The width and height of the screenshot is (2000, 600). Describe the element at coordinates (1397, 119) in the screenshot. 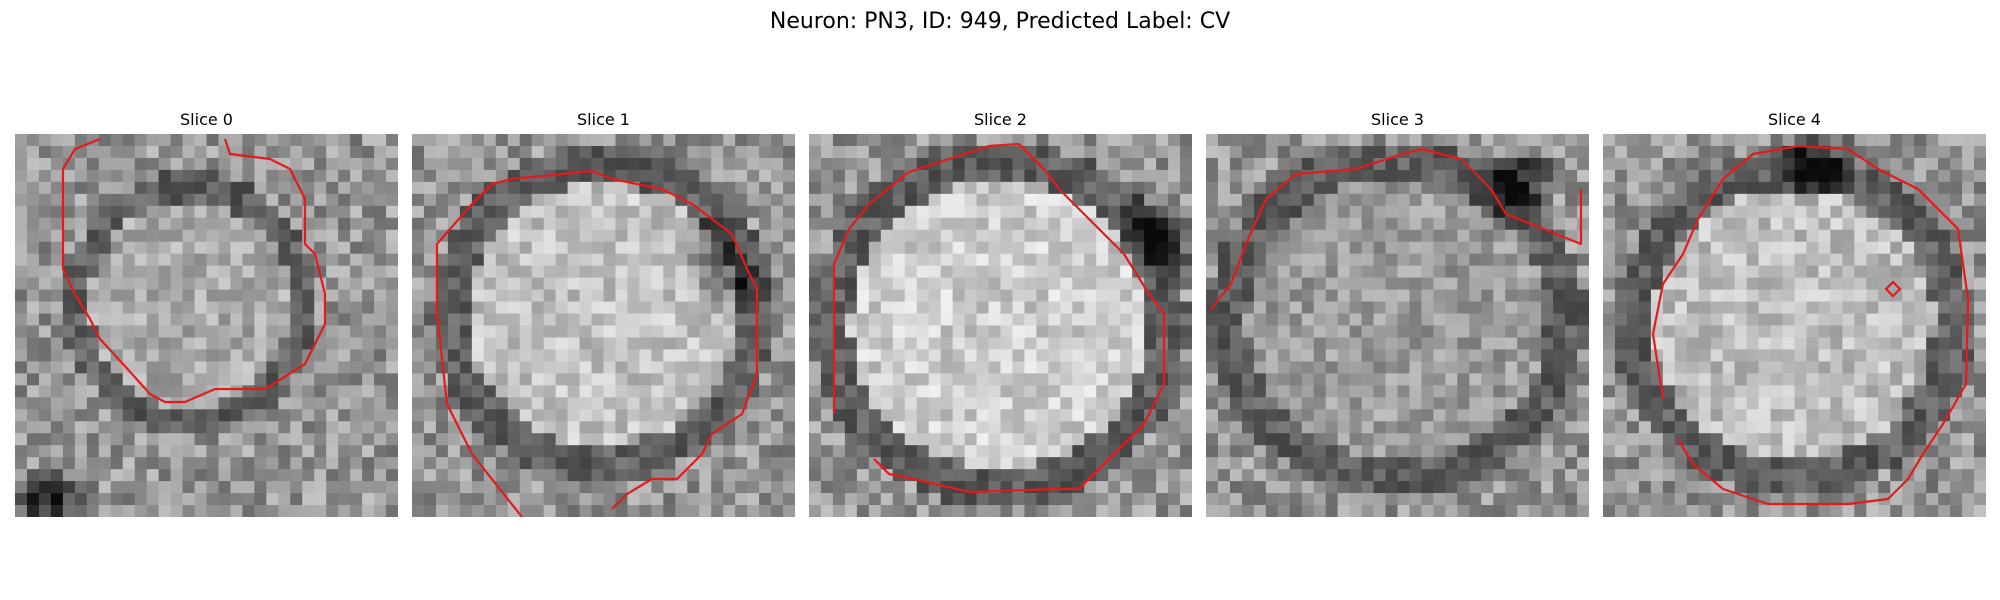

I see `slice-title: Slice 3` at that location.